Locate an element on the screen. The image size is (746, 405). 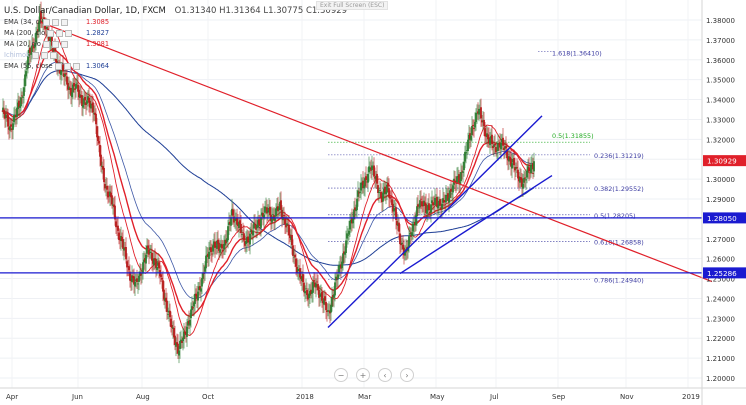
close-value: C1.30929 is located at coordinates (326, 11).